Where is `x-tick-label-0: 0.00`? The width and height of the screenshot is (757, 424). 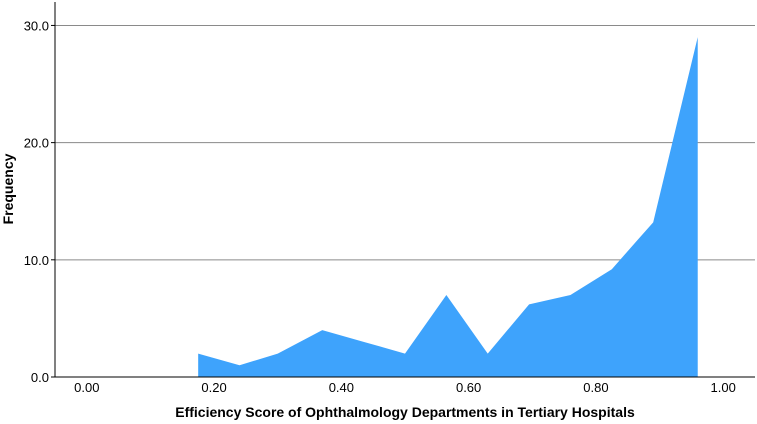
x-tick-label-0: 0.00 is located at coordinates (86, 387).